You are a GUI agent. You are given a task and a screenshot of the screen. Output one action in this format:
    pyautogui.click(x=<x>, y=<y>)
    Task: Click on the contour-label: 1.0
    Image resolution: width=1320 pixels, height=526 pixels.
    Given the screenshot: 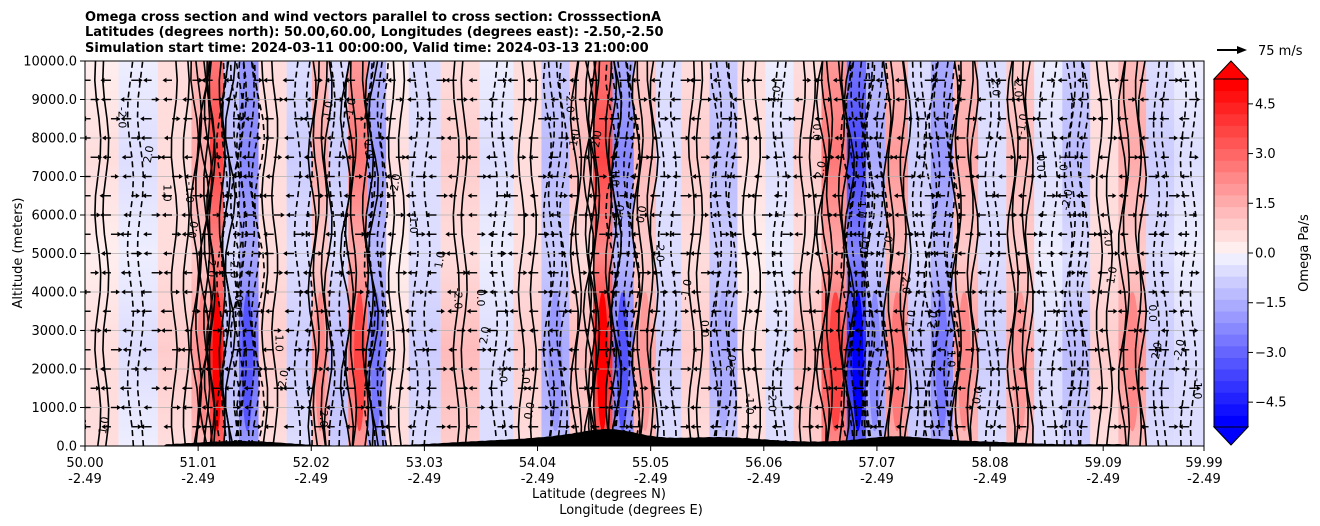 What is the action you would take?
    pyautogui.click(x=328, y=109)
    